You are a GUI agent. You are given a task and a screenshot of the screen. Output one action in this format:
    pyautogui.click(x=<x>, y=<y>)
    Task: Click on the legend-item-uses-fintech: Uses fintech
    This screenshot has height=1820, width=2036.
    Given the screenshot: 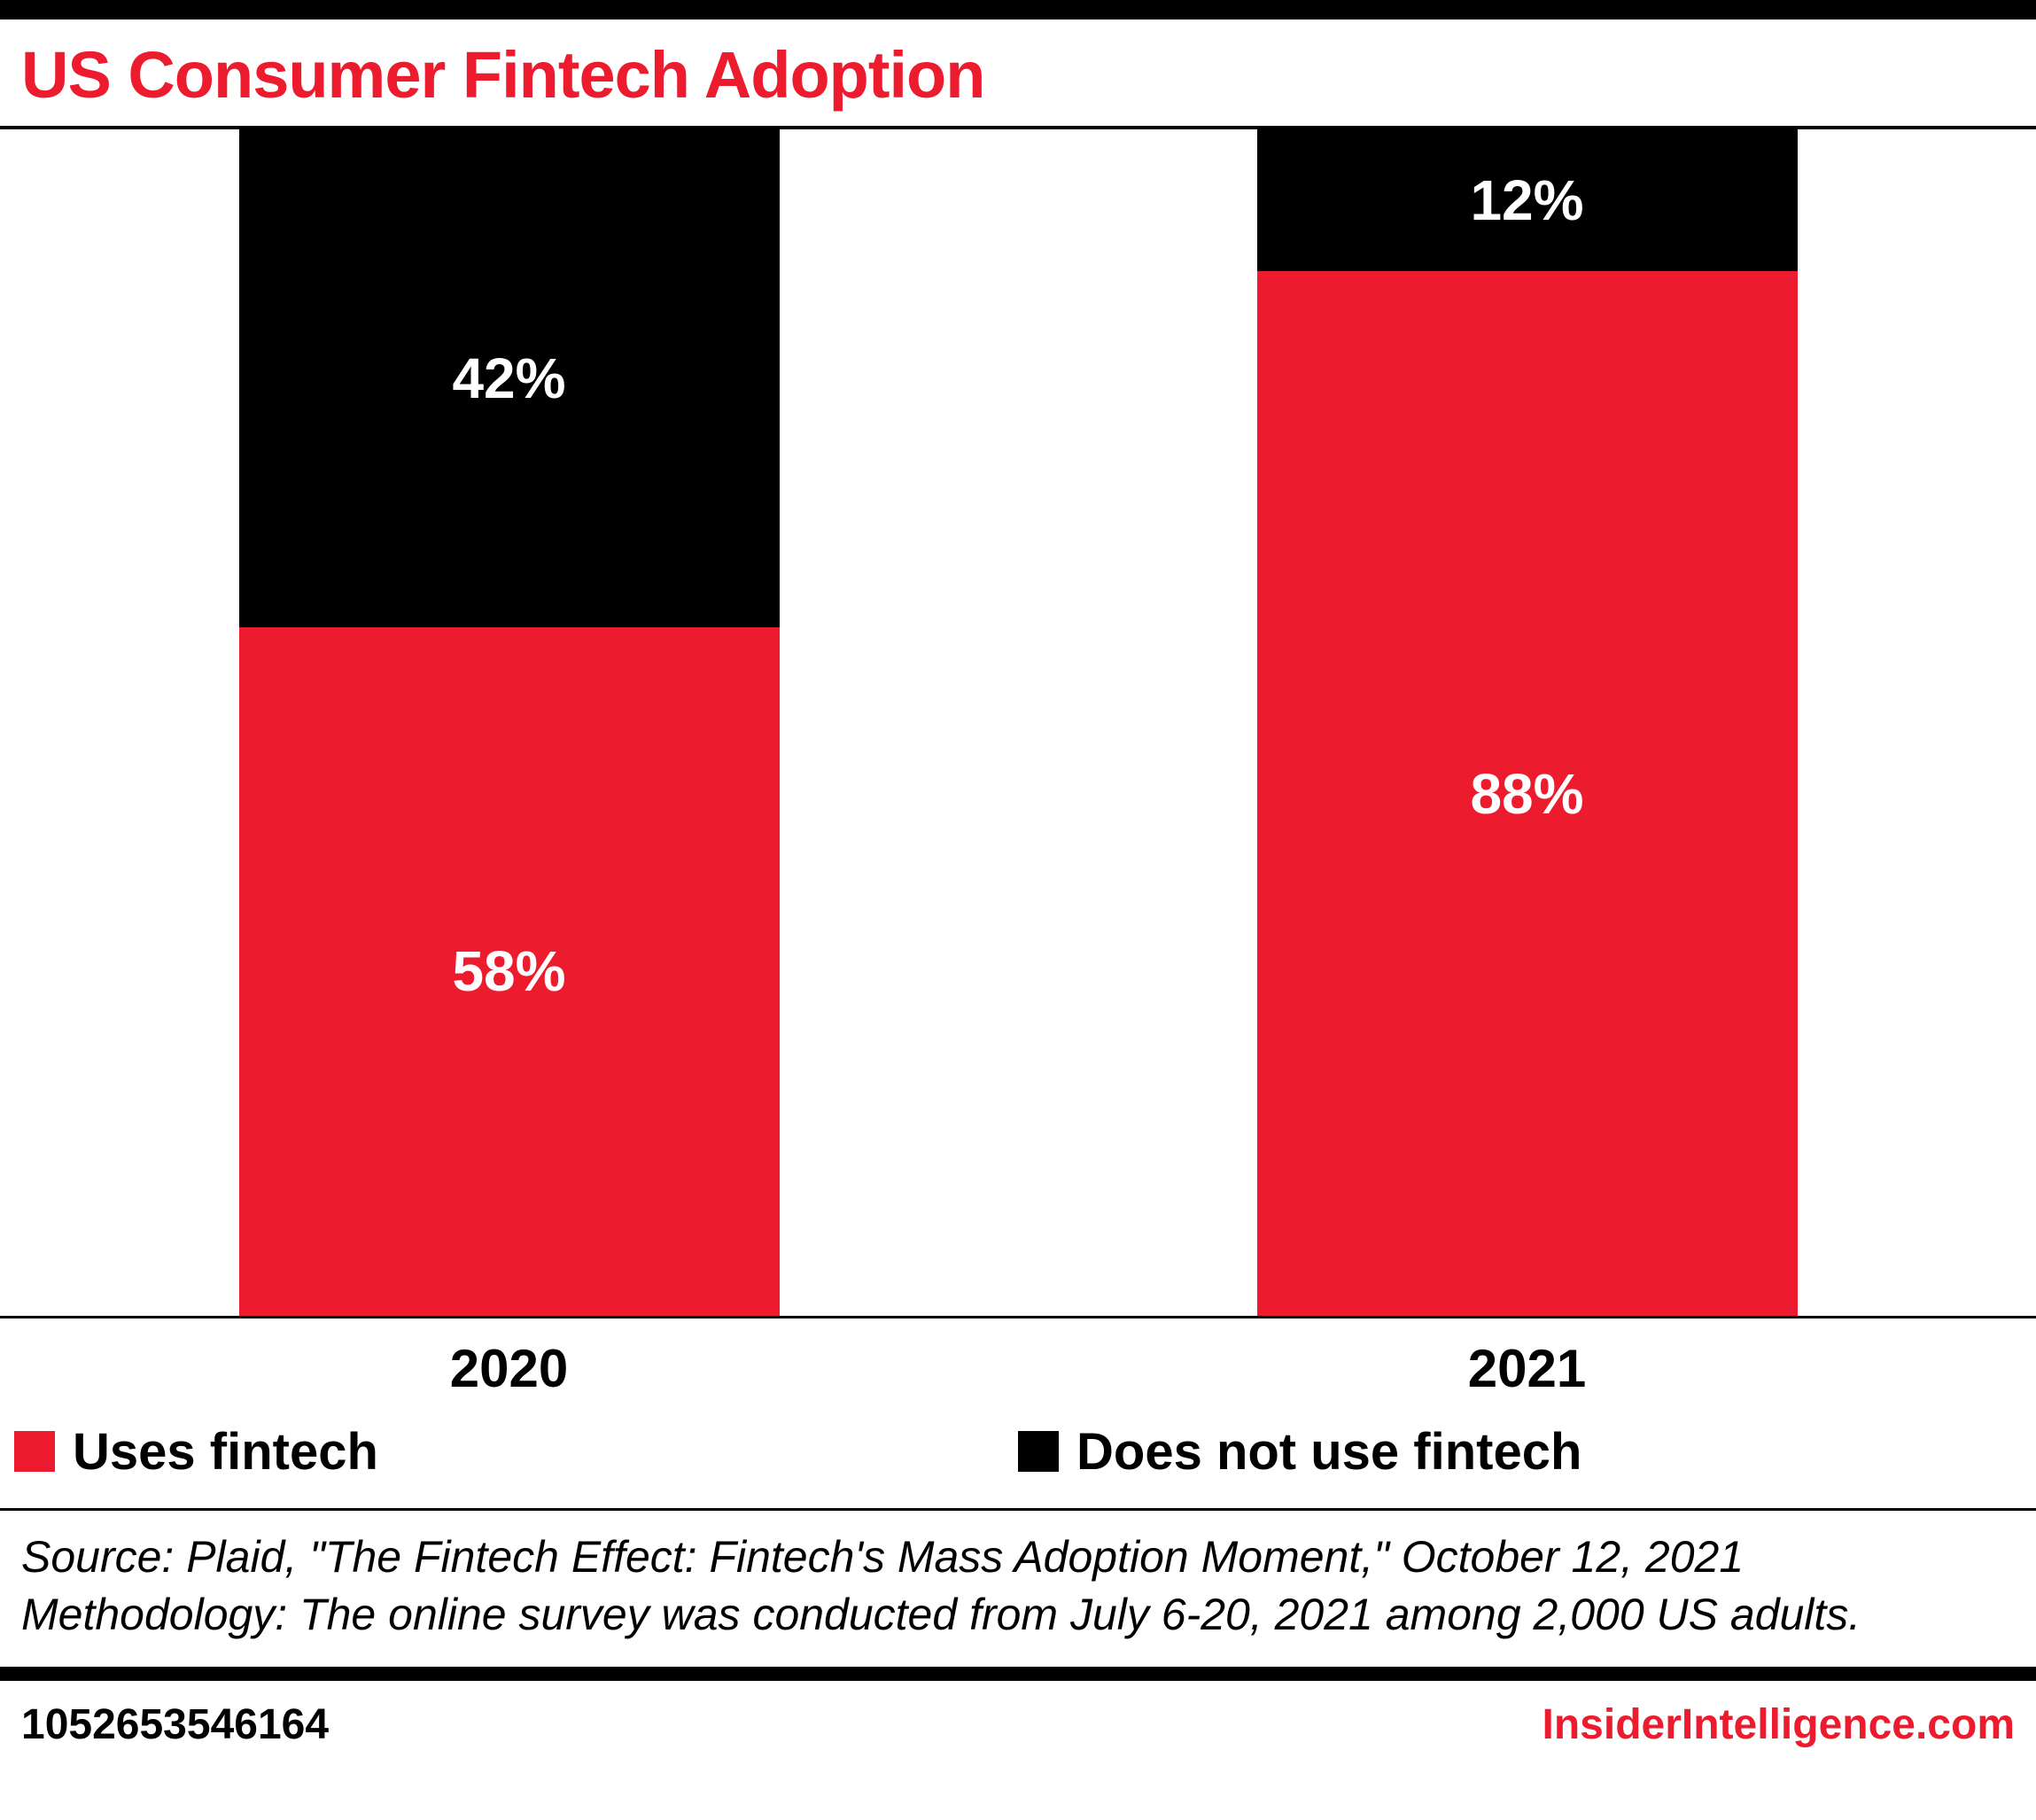 What is the action you would take?
    pyautogui.click(x=516, y=1452)
    